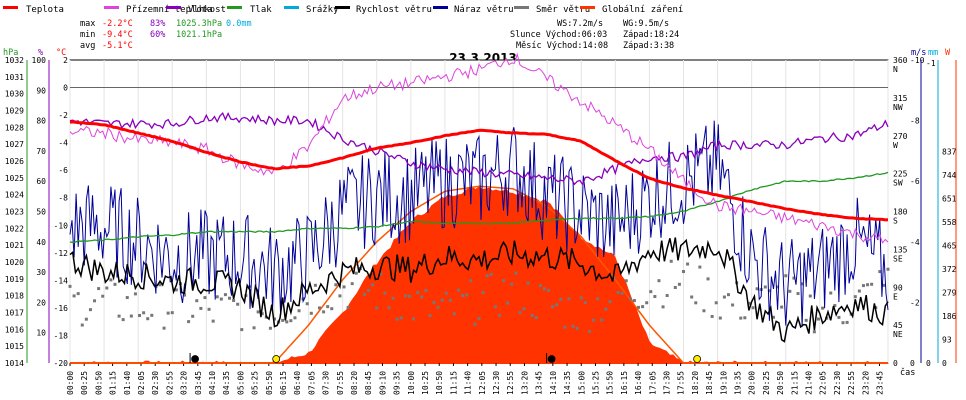  Describe the element at coordinates (808, 383) in the screenshot. I see `x-tick-label: 21:40` at that location.